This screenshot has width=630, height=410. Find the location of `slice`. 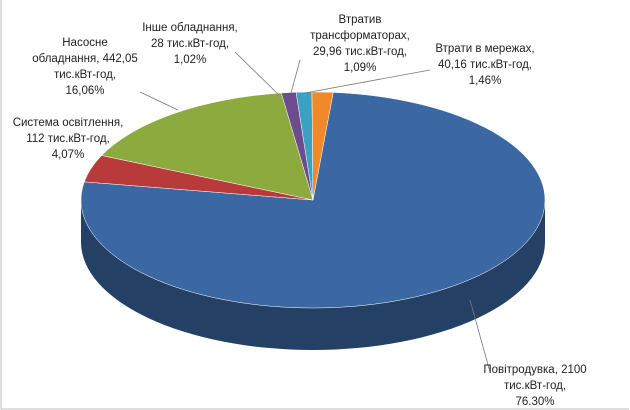

slice is located at coordinates (207, 146).